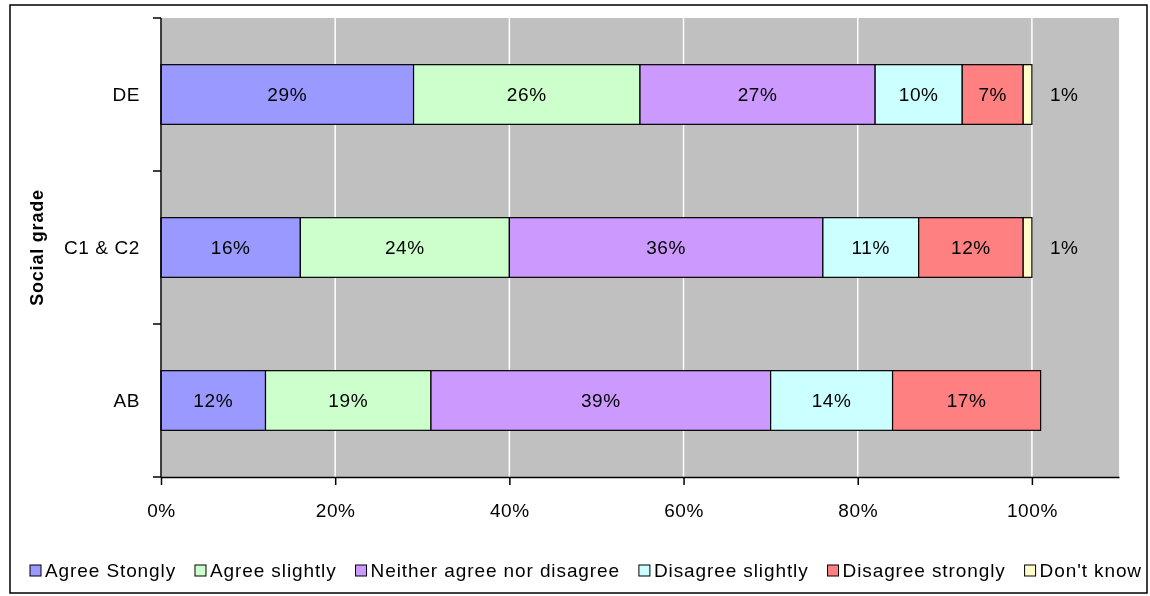 This screenshot has width=1150, height=596. I want to click on x-tick-label: 60%, so click(684, 511).